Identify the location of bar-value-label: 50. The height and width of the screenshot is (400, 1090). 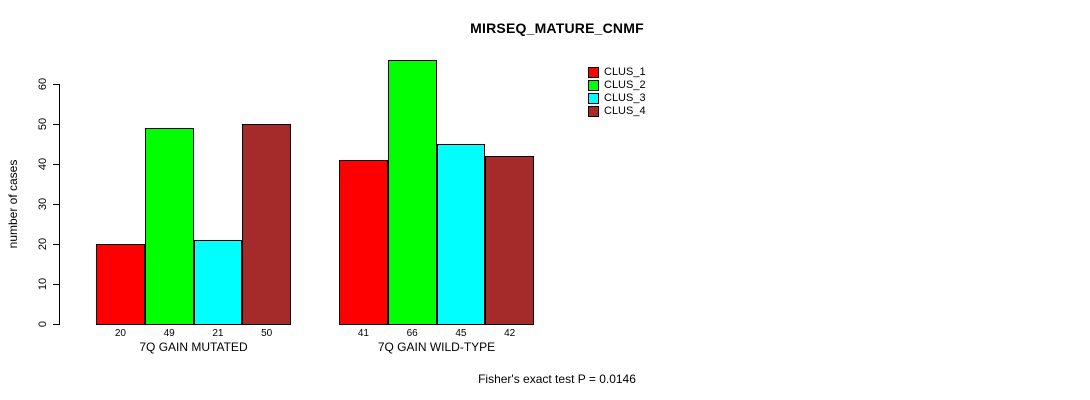
(267, 333).